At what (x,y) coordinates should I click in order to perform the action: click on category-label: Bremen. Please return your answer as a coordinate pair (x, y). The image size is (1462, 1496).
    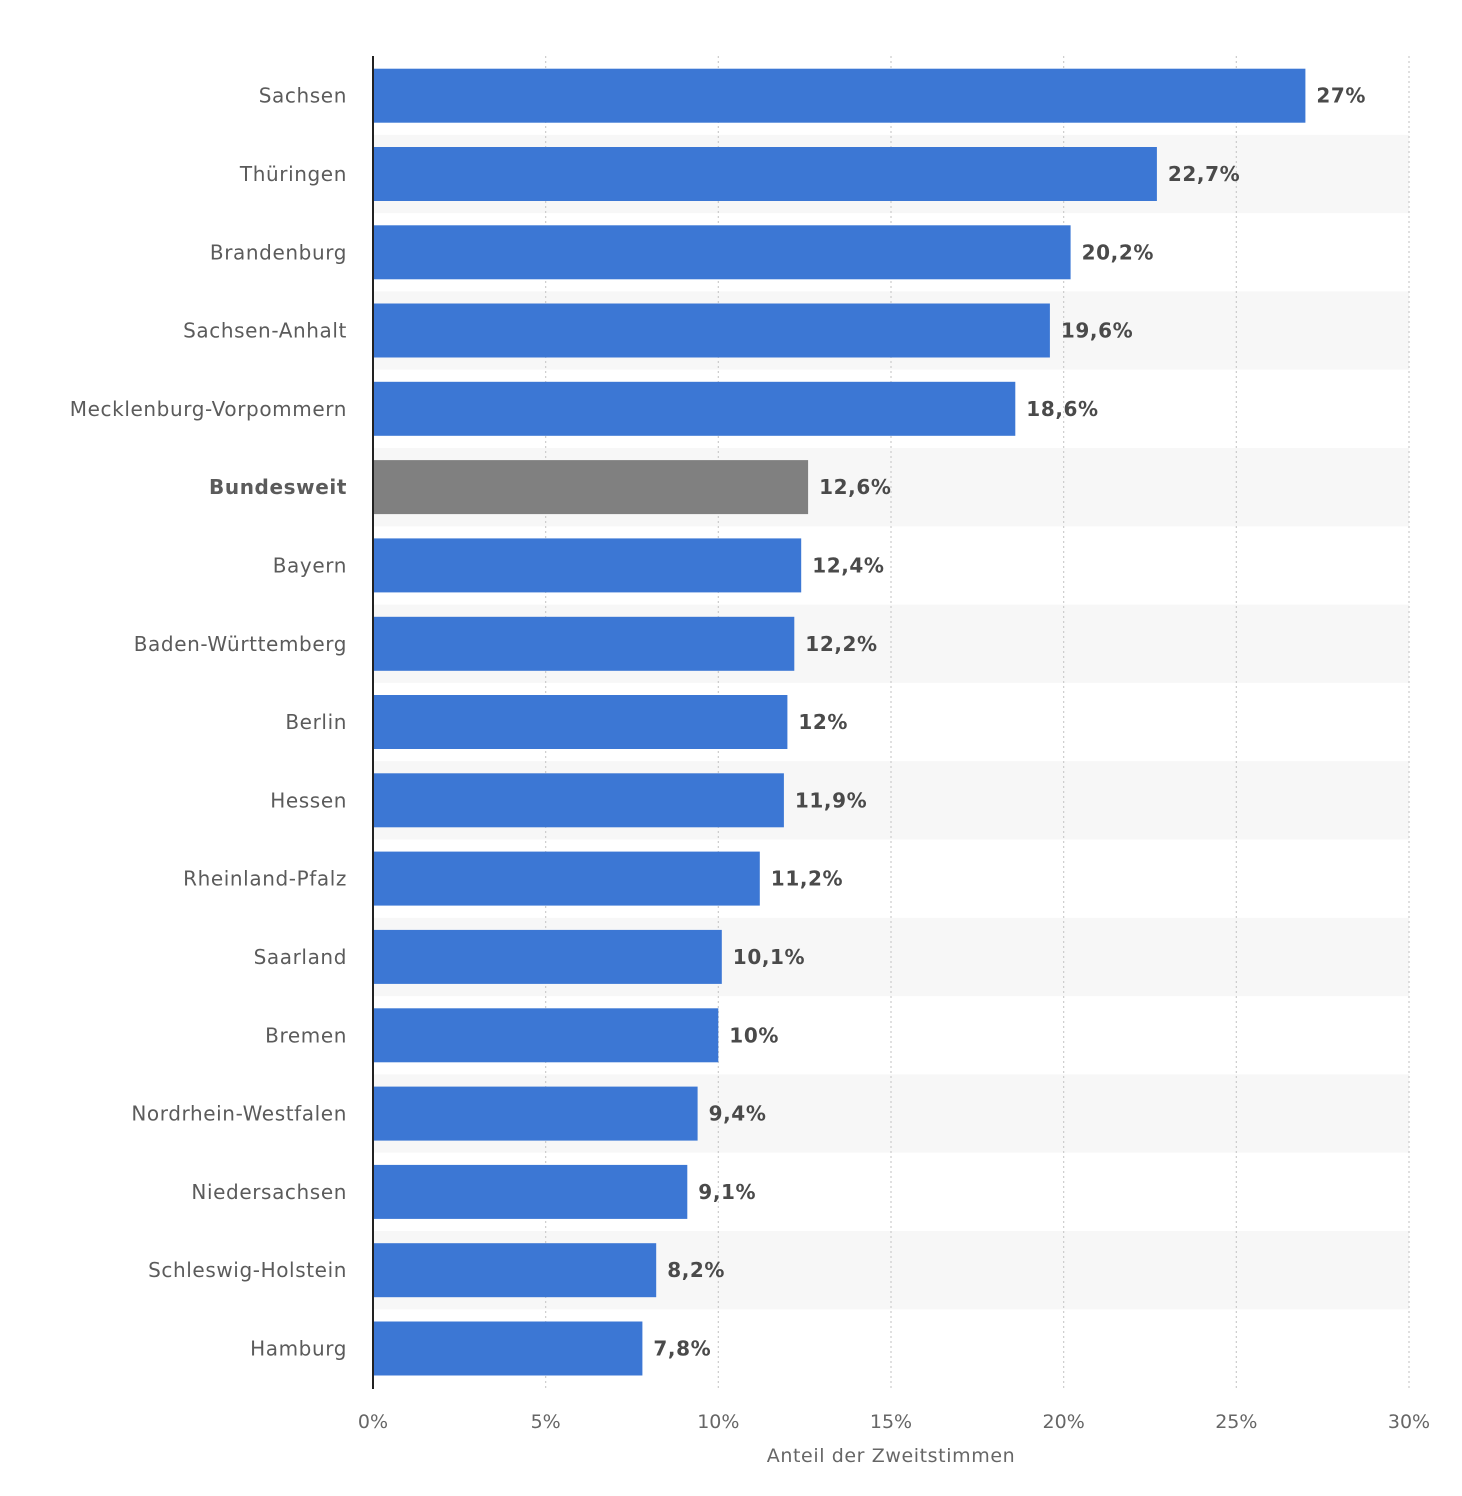
    Looking at the image, I should click on (306, 1035).